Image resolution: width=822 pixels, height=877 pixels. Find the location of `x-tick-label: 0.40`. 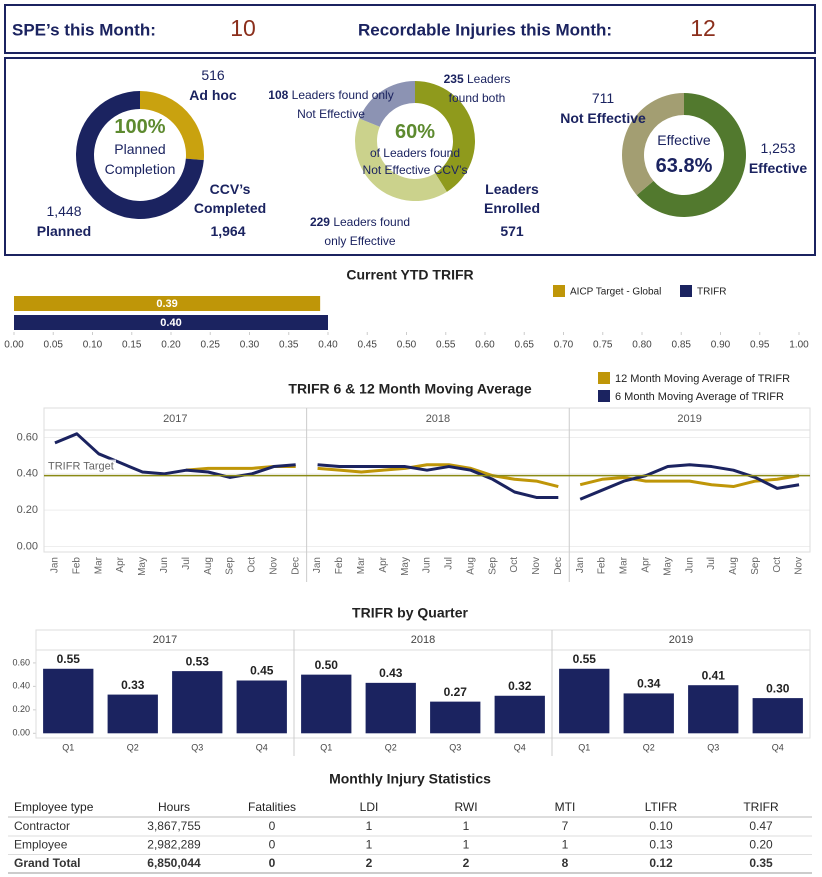

x-tick-label: 0.40 is located at coordinates (328, 345).